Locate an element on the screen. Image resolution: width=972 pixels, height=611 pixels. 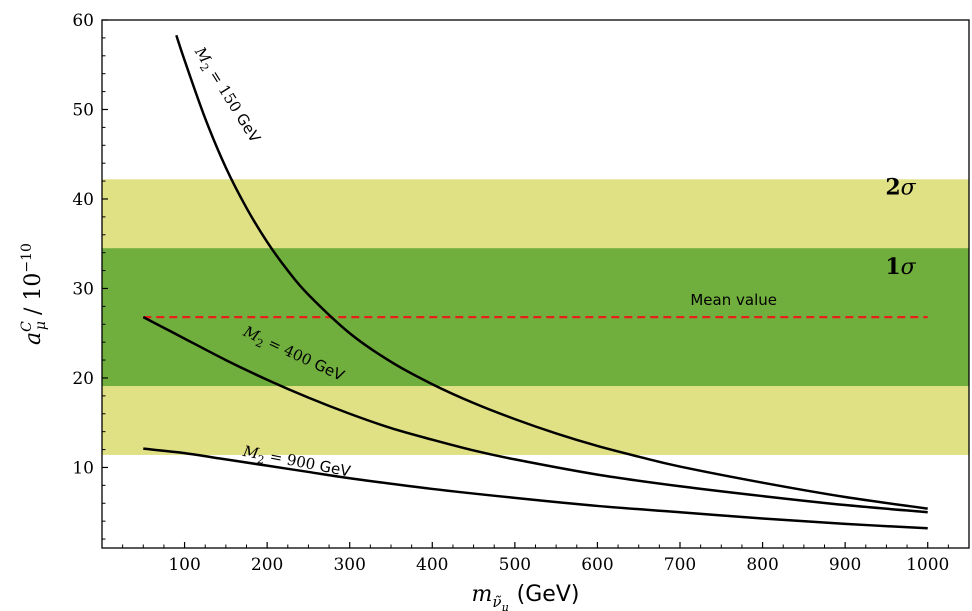
x-tick-label: 1000 is located at coordinates (927, 565).